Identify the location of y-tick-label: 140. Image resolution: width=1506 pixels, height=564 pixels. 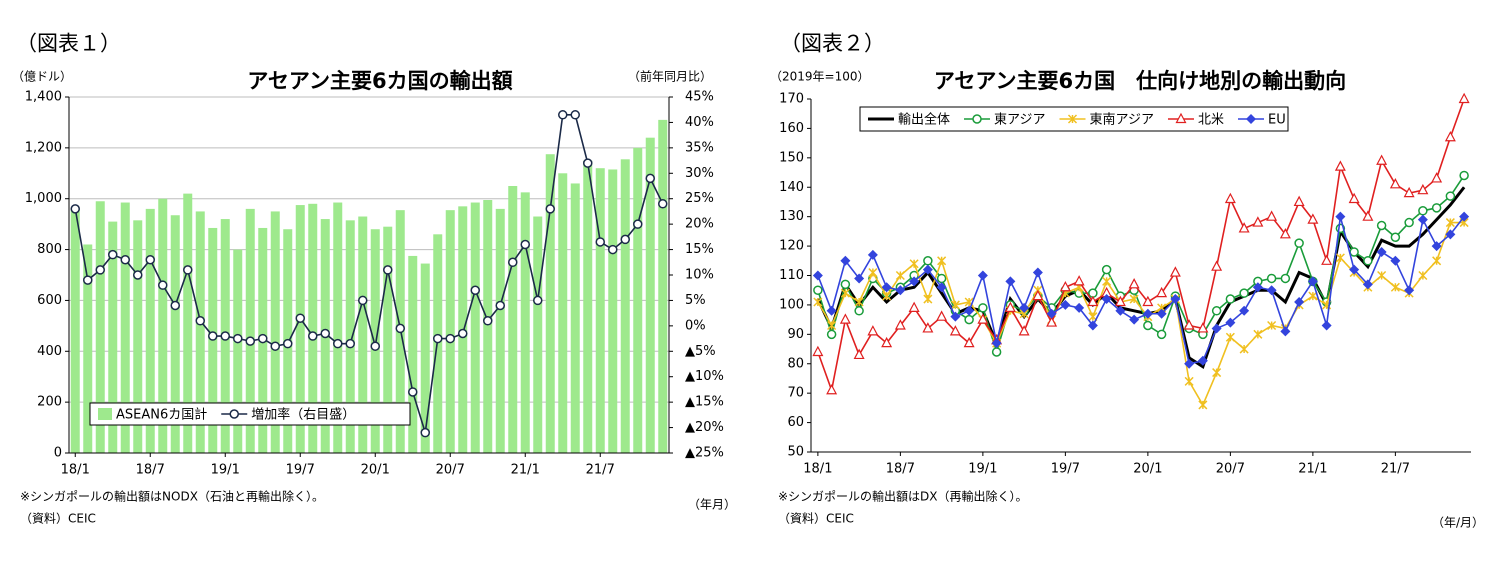
(791, 187).